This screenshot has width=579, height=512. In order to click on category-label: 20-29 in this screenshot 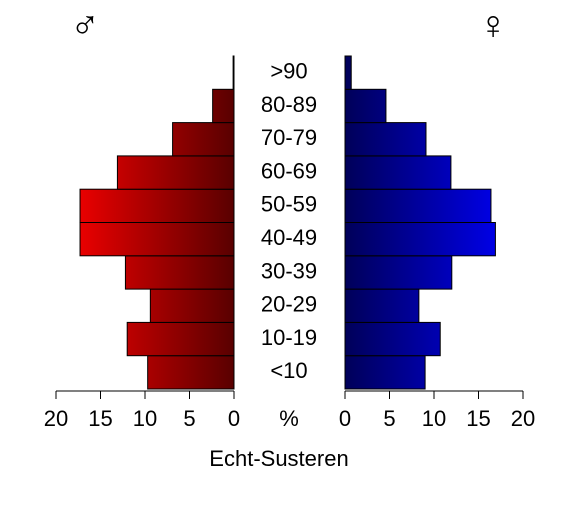, I will do `click(289, 304)`.